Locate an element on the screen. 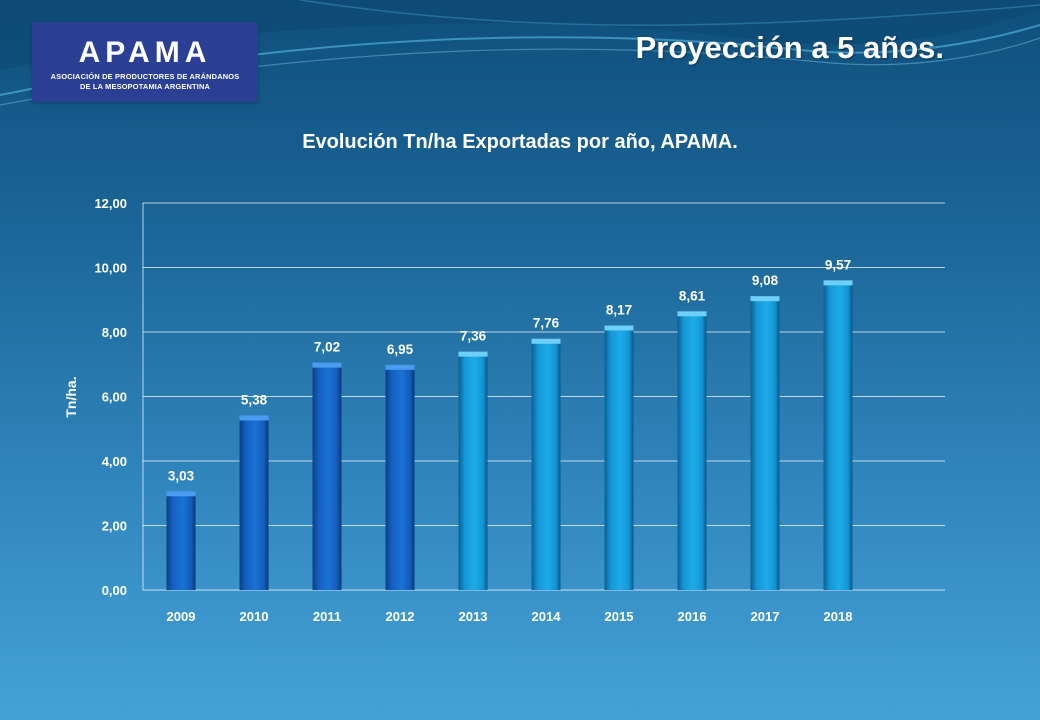  x-tick-label: 2012 is located at coordinates (400, 616).